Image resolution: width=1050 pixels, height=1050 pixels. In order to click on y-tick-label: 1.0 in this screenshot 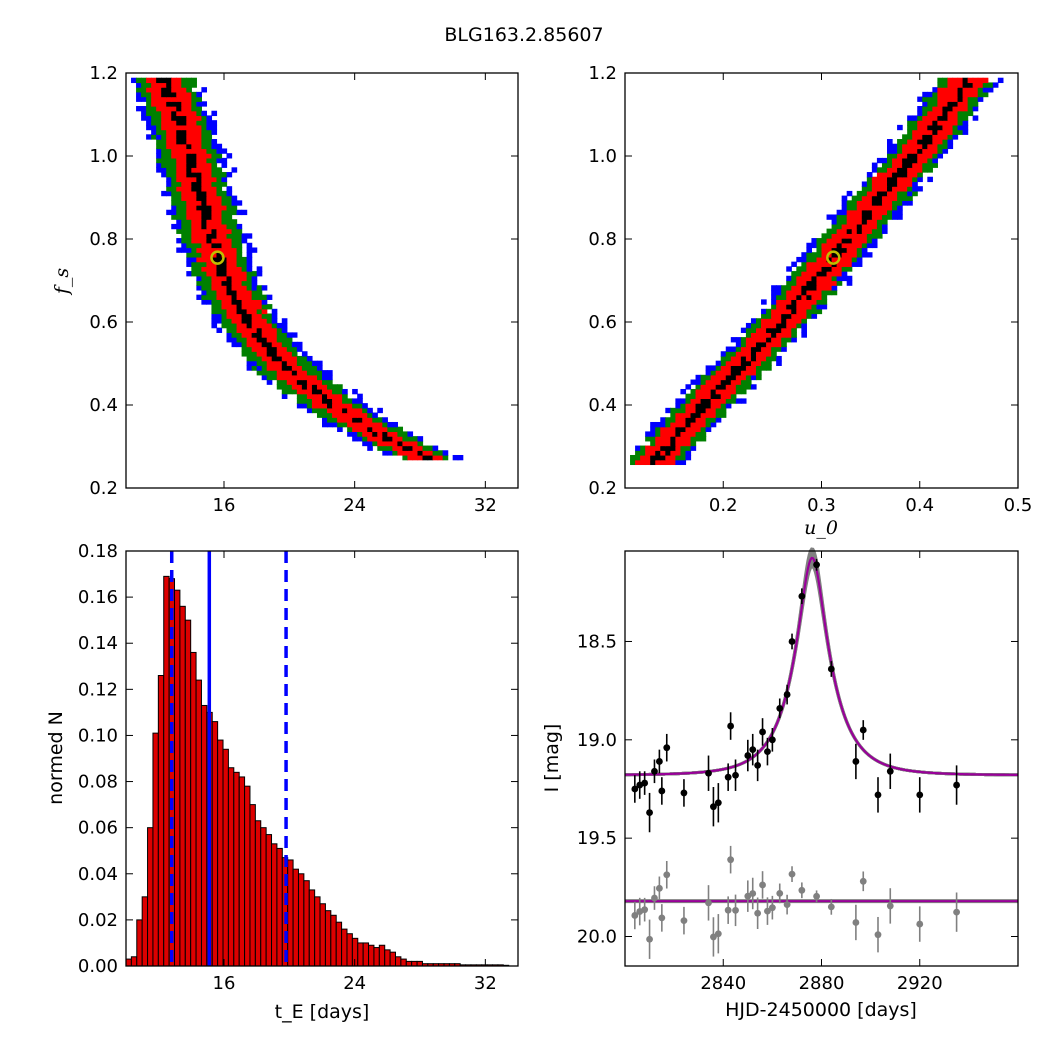, I will do `click(103, 156)`.